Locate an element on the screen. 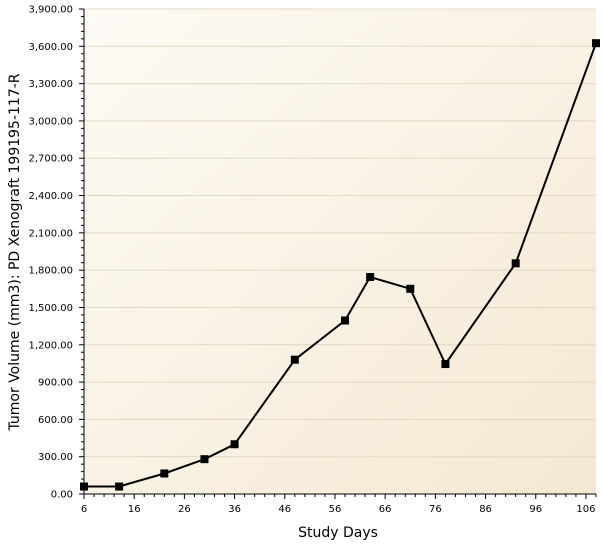  y-tick-label: 1,500.00 is located at coordinates (50, 308).